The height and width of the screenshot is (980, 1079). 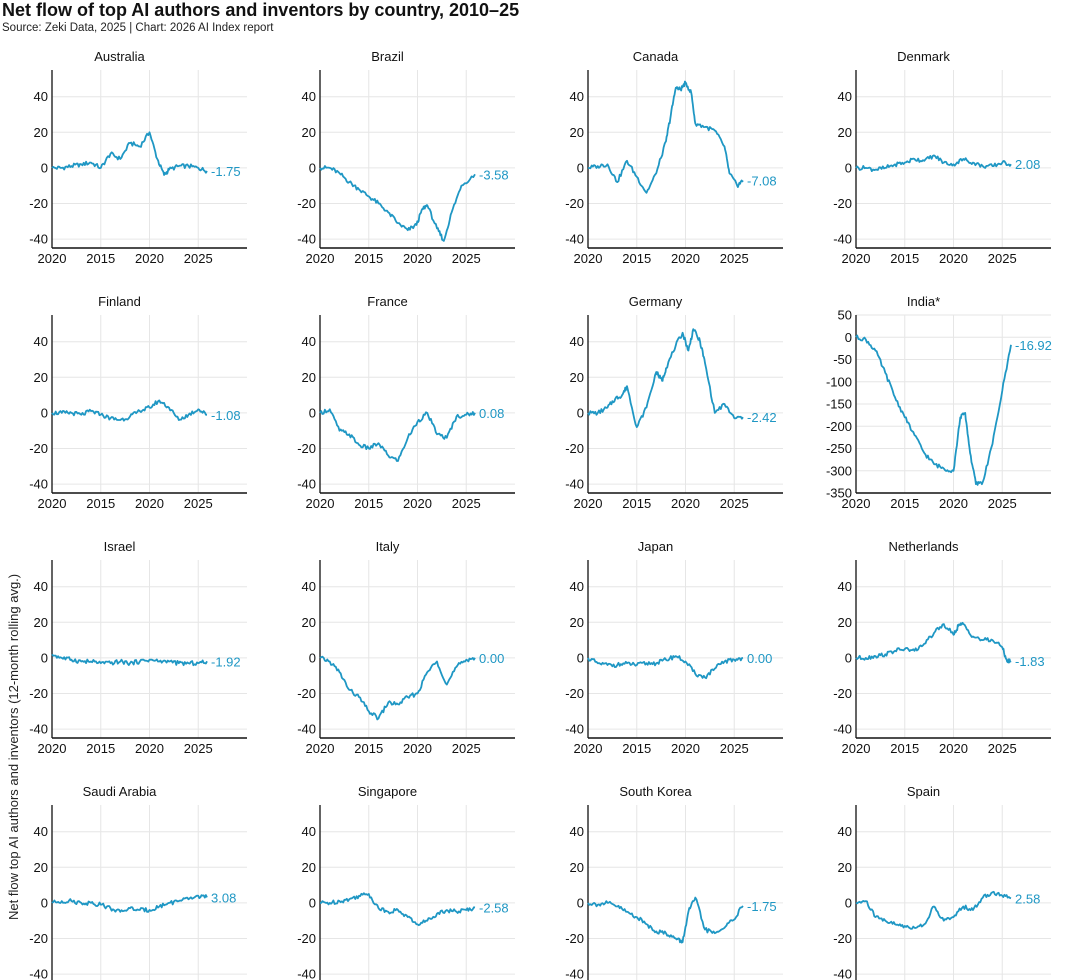 What do you see at coordinates (845, 315) in the screenshot?
I see `y-tick-label: 50` at bounding box center [845, 315].